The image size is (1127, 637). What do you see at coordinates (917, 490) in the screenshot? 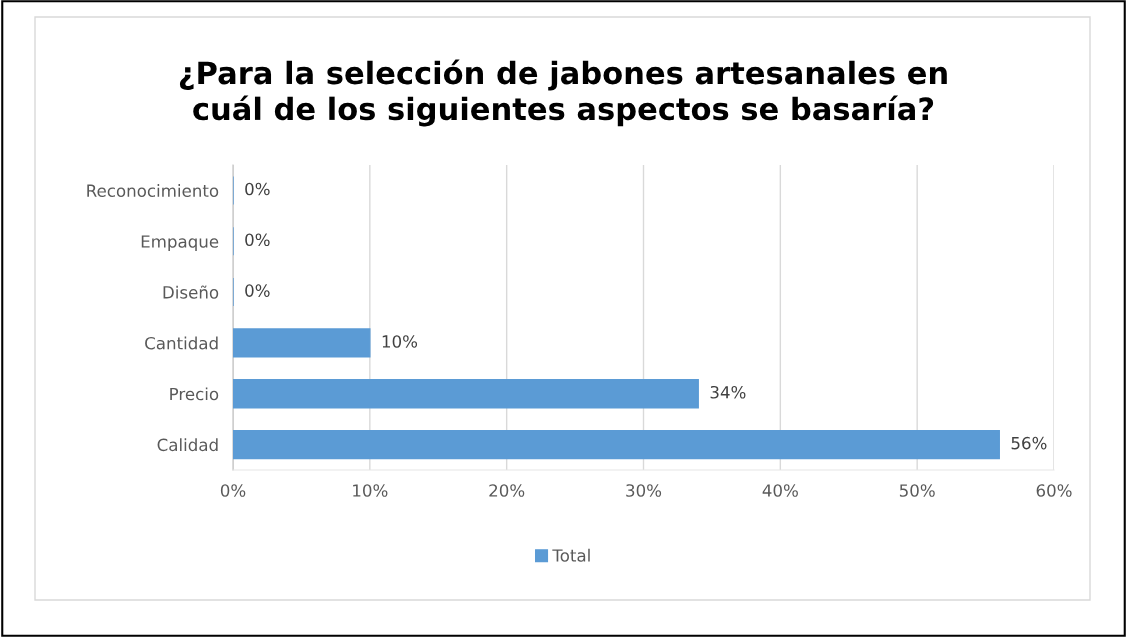
I see `x-tick-label: 50%` at bounding box center [917, 490].